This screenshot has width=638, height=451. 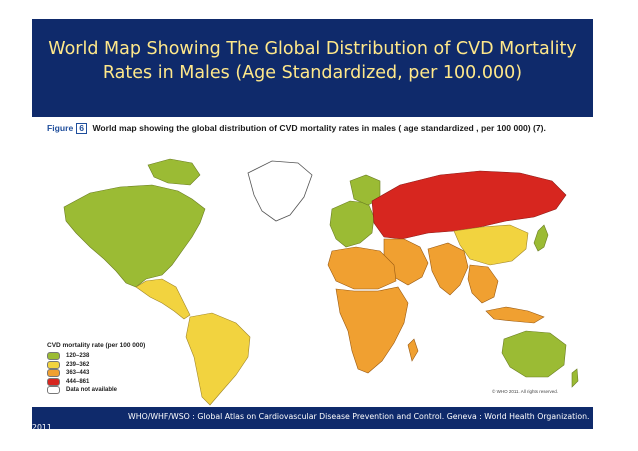 What do you see at coordinates (122, 356) in the screenshot?
I see `legend-item: 120–238` at bounding box center [122, 356].